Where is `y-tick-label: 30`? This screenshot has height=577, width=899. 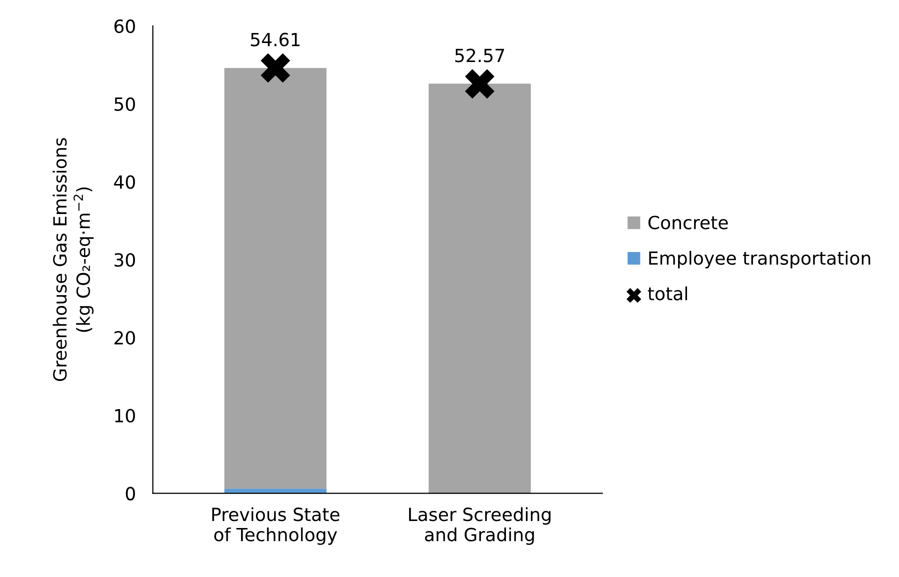
y-tick-label: 30 is located at coordinates (124, 260).